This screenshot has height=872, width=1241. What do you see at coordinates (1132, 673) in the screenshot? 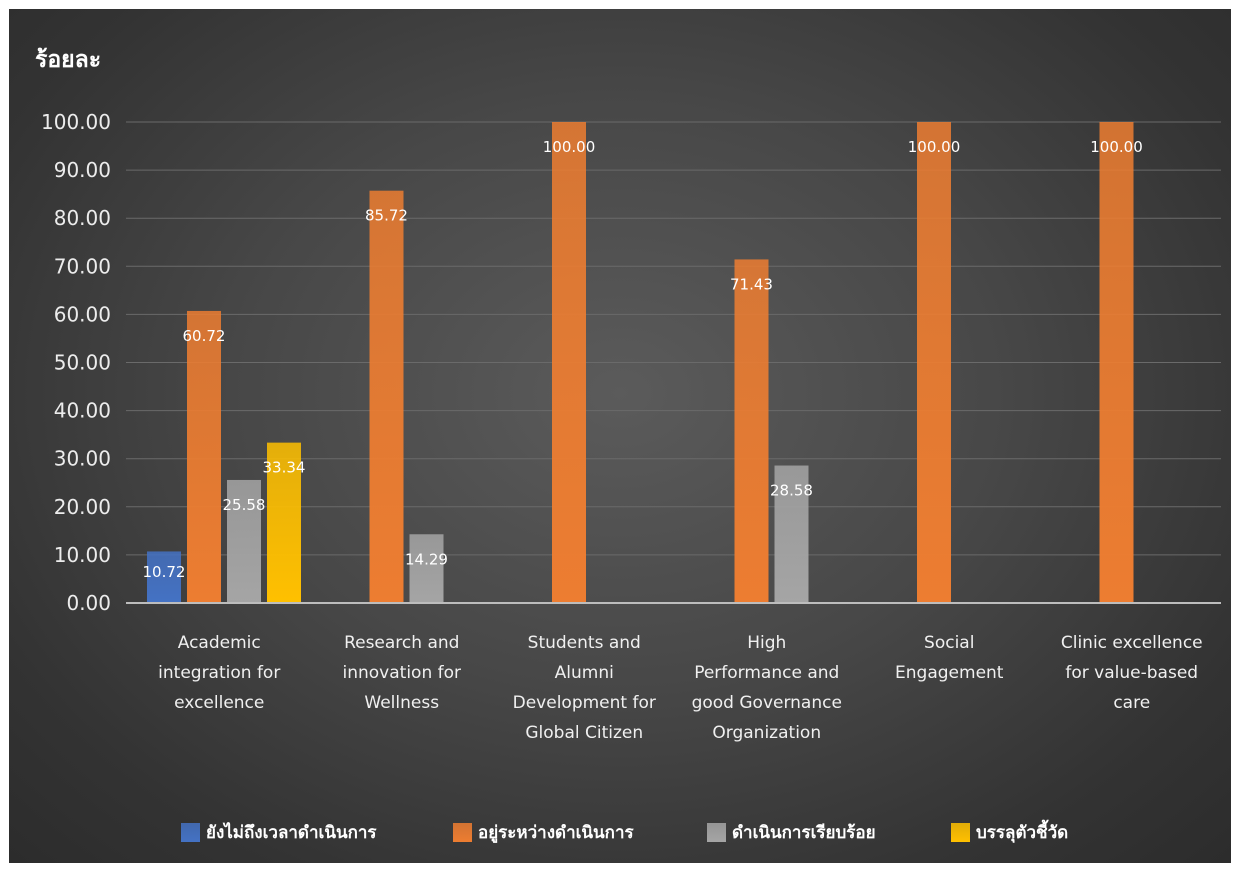
I see `x-category-label: Clinic excellence for value-based care` at bounding box center [1132, 673].